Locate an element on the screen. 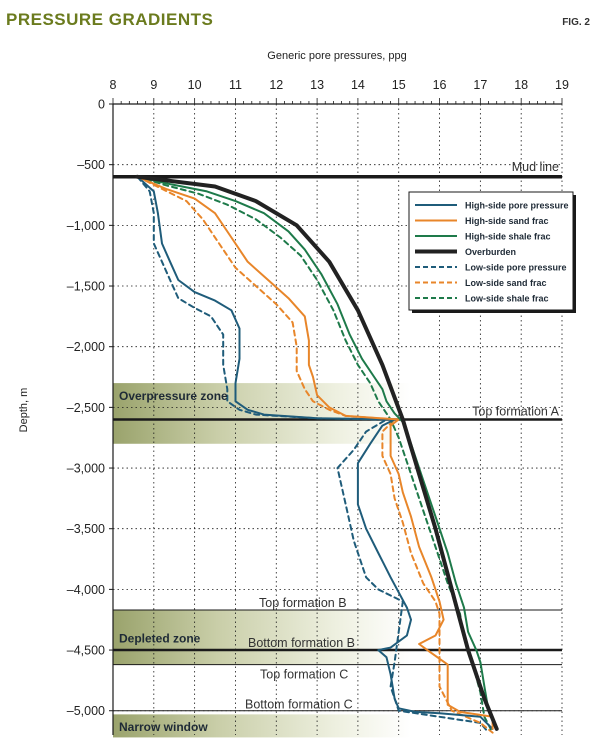 This screenshot has width=600, height=745. y-tick-label: –4,000 is located at coordinates (86, 590).